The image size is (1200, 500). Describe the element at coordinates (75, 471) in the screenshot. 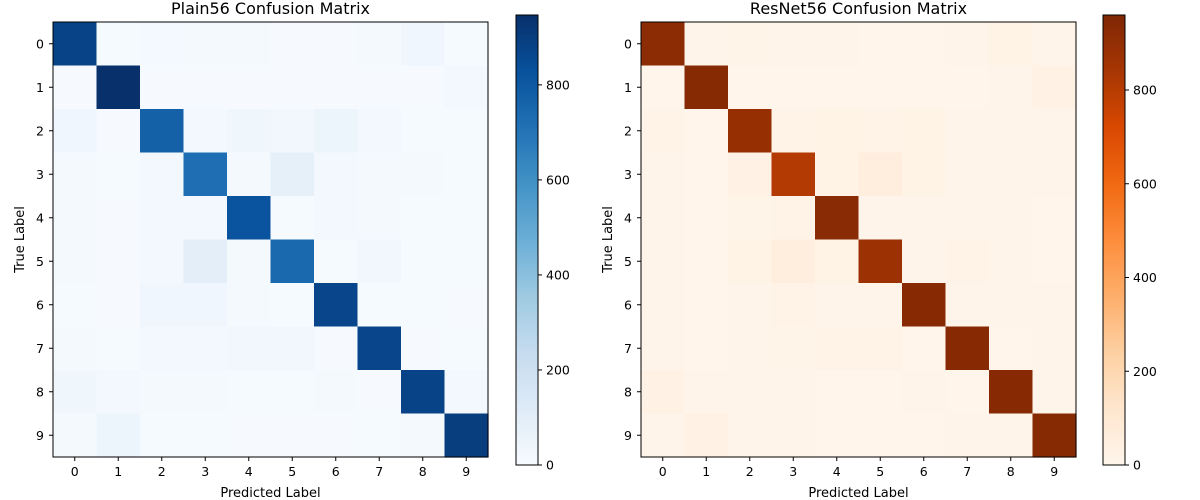

I see `x-tick-label: 0` at that location.